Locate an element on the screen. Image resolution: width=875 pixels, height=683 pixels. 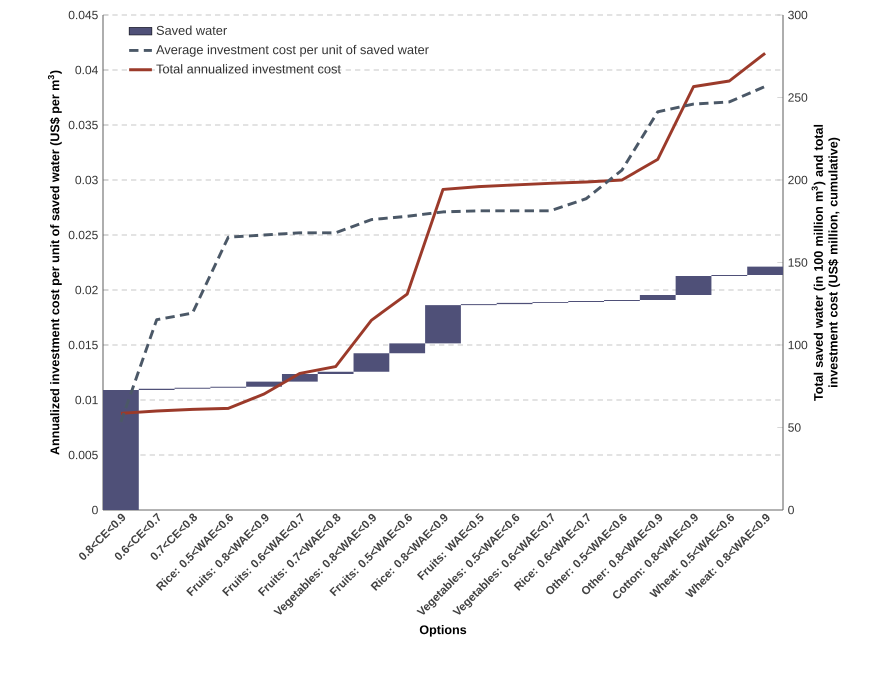
y-tick-label: 0.025 is located at coordinates (83, 235).